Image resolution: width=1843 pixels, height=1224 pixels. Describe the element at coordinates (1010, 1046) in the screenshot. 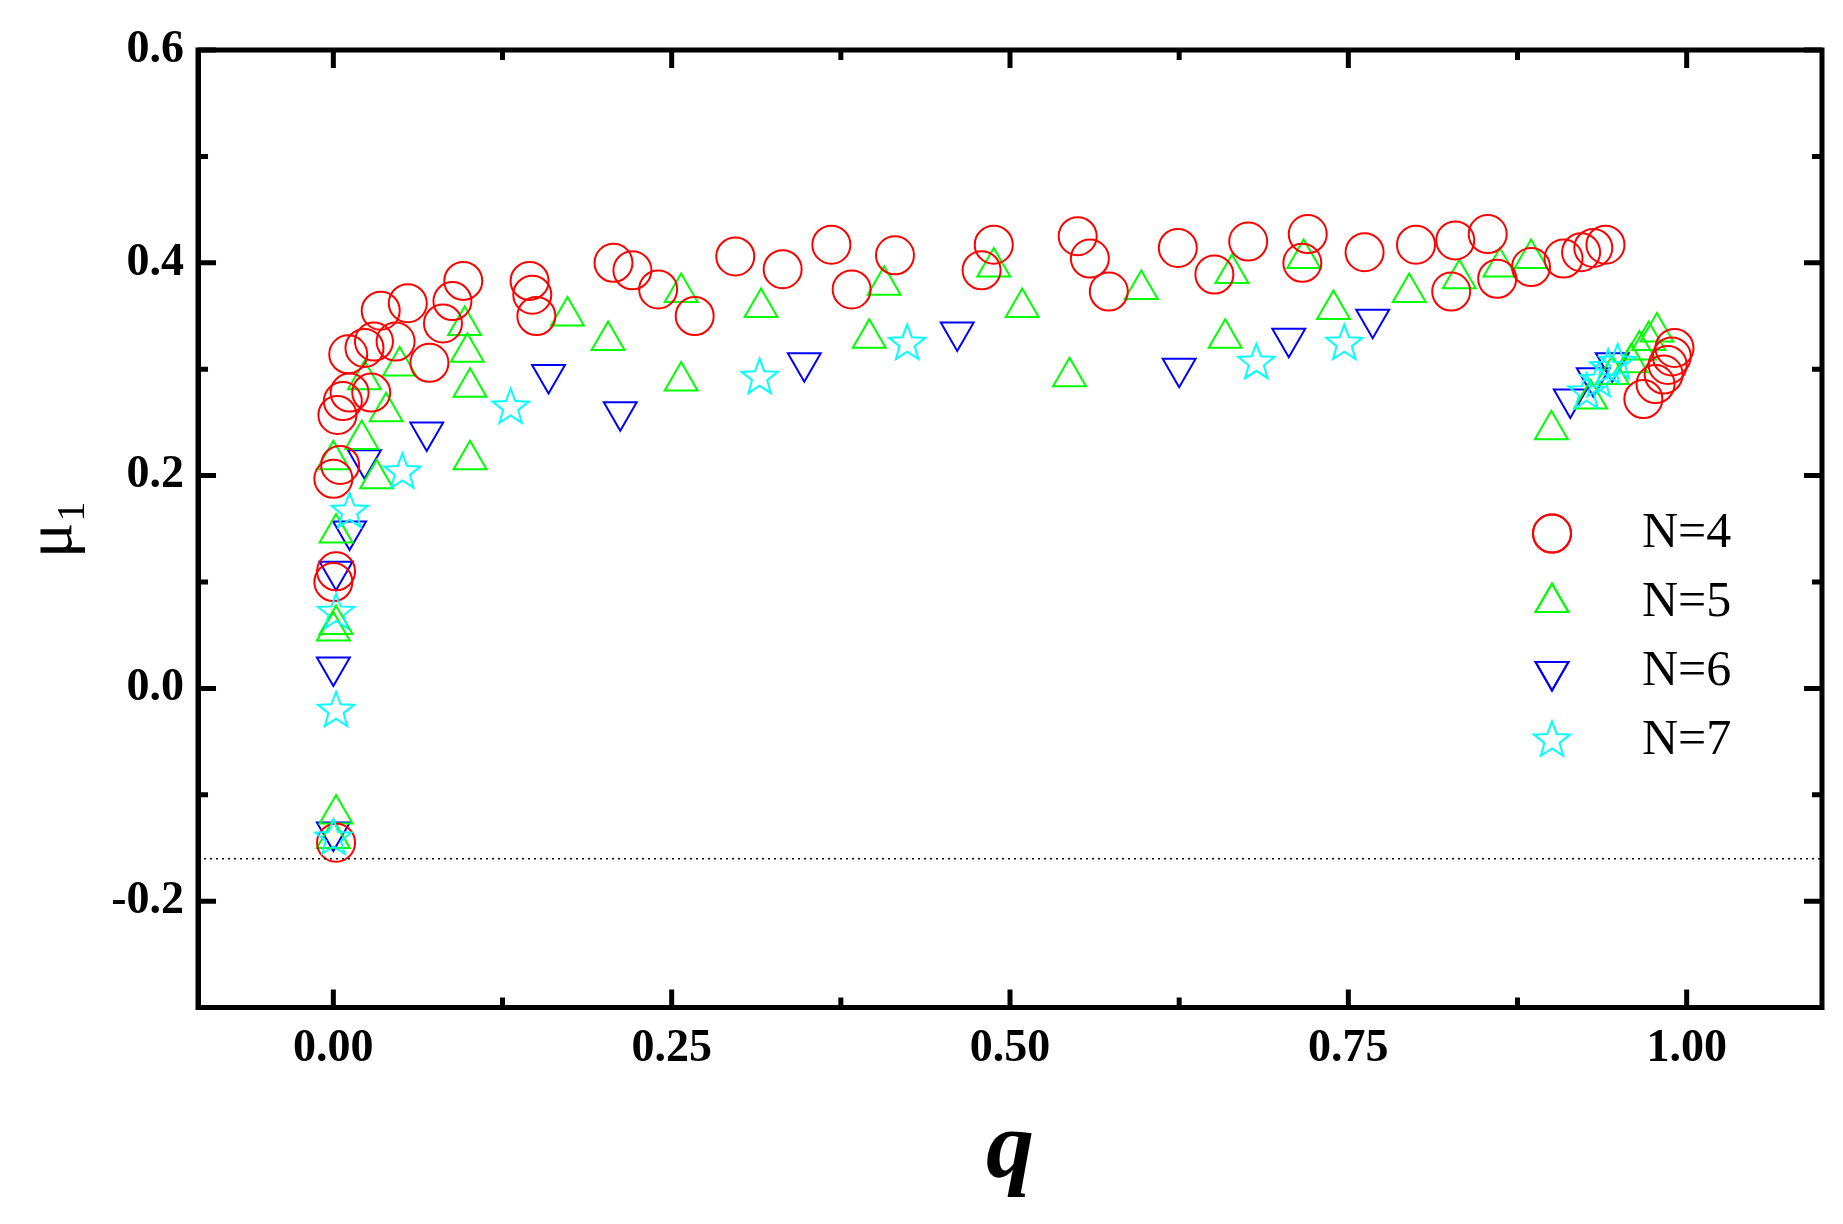

I see `x-tick-label: 0.50` at that location.